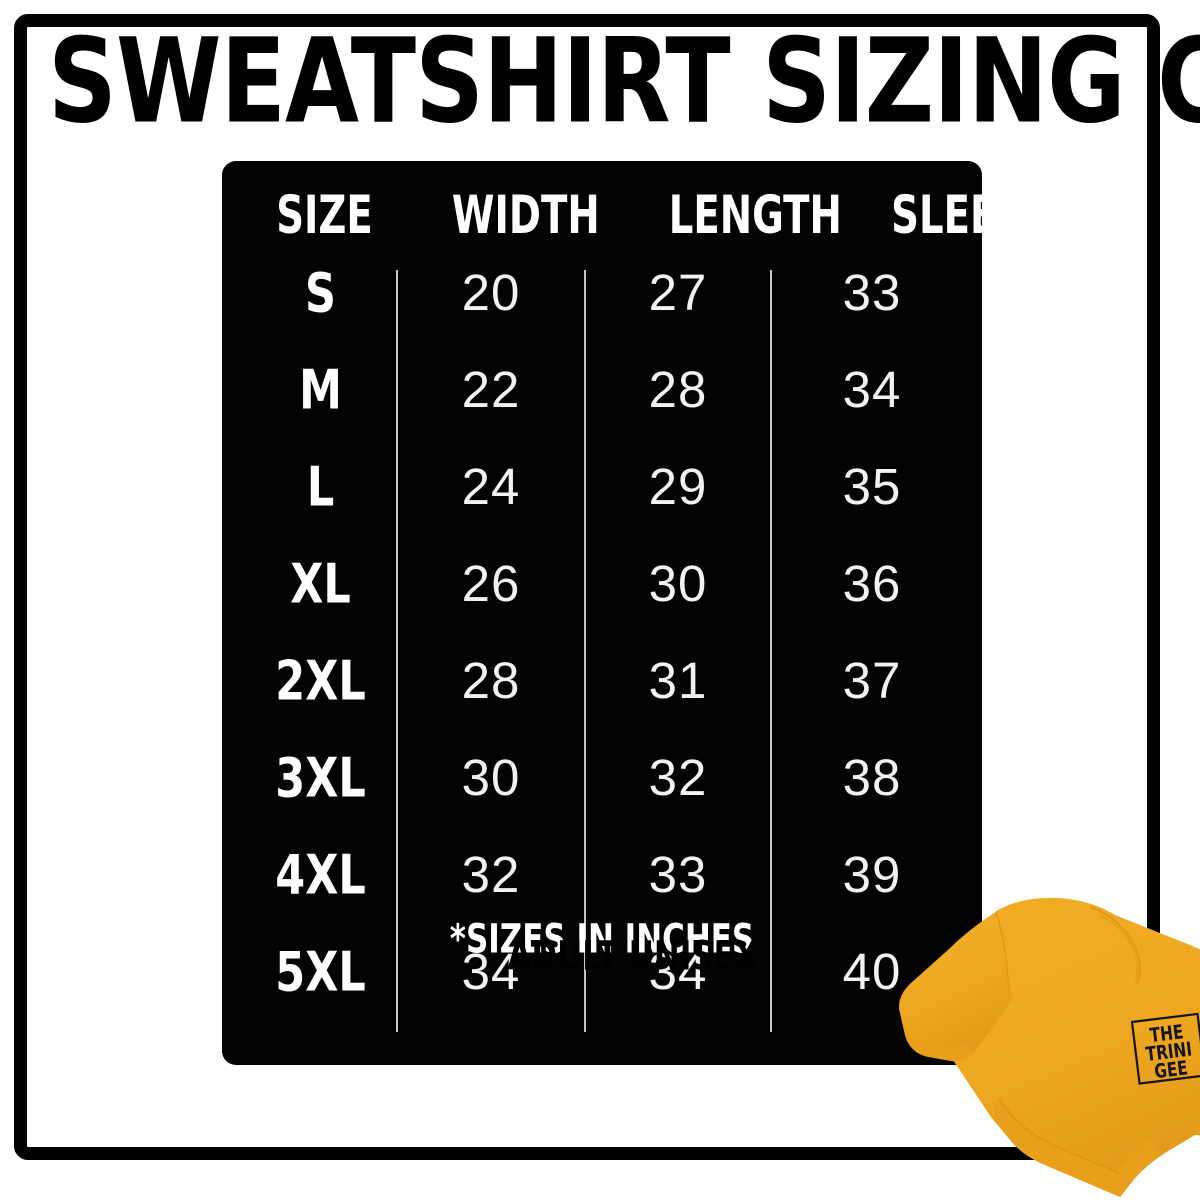 The width and height of the screenshot is (1200, 1200). I want to click on cell-size: 5XL, so click(320, 972).